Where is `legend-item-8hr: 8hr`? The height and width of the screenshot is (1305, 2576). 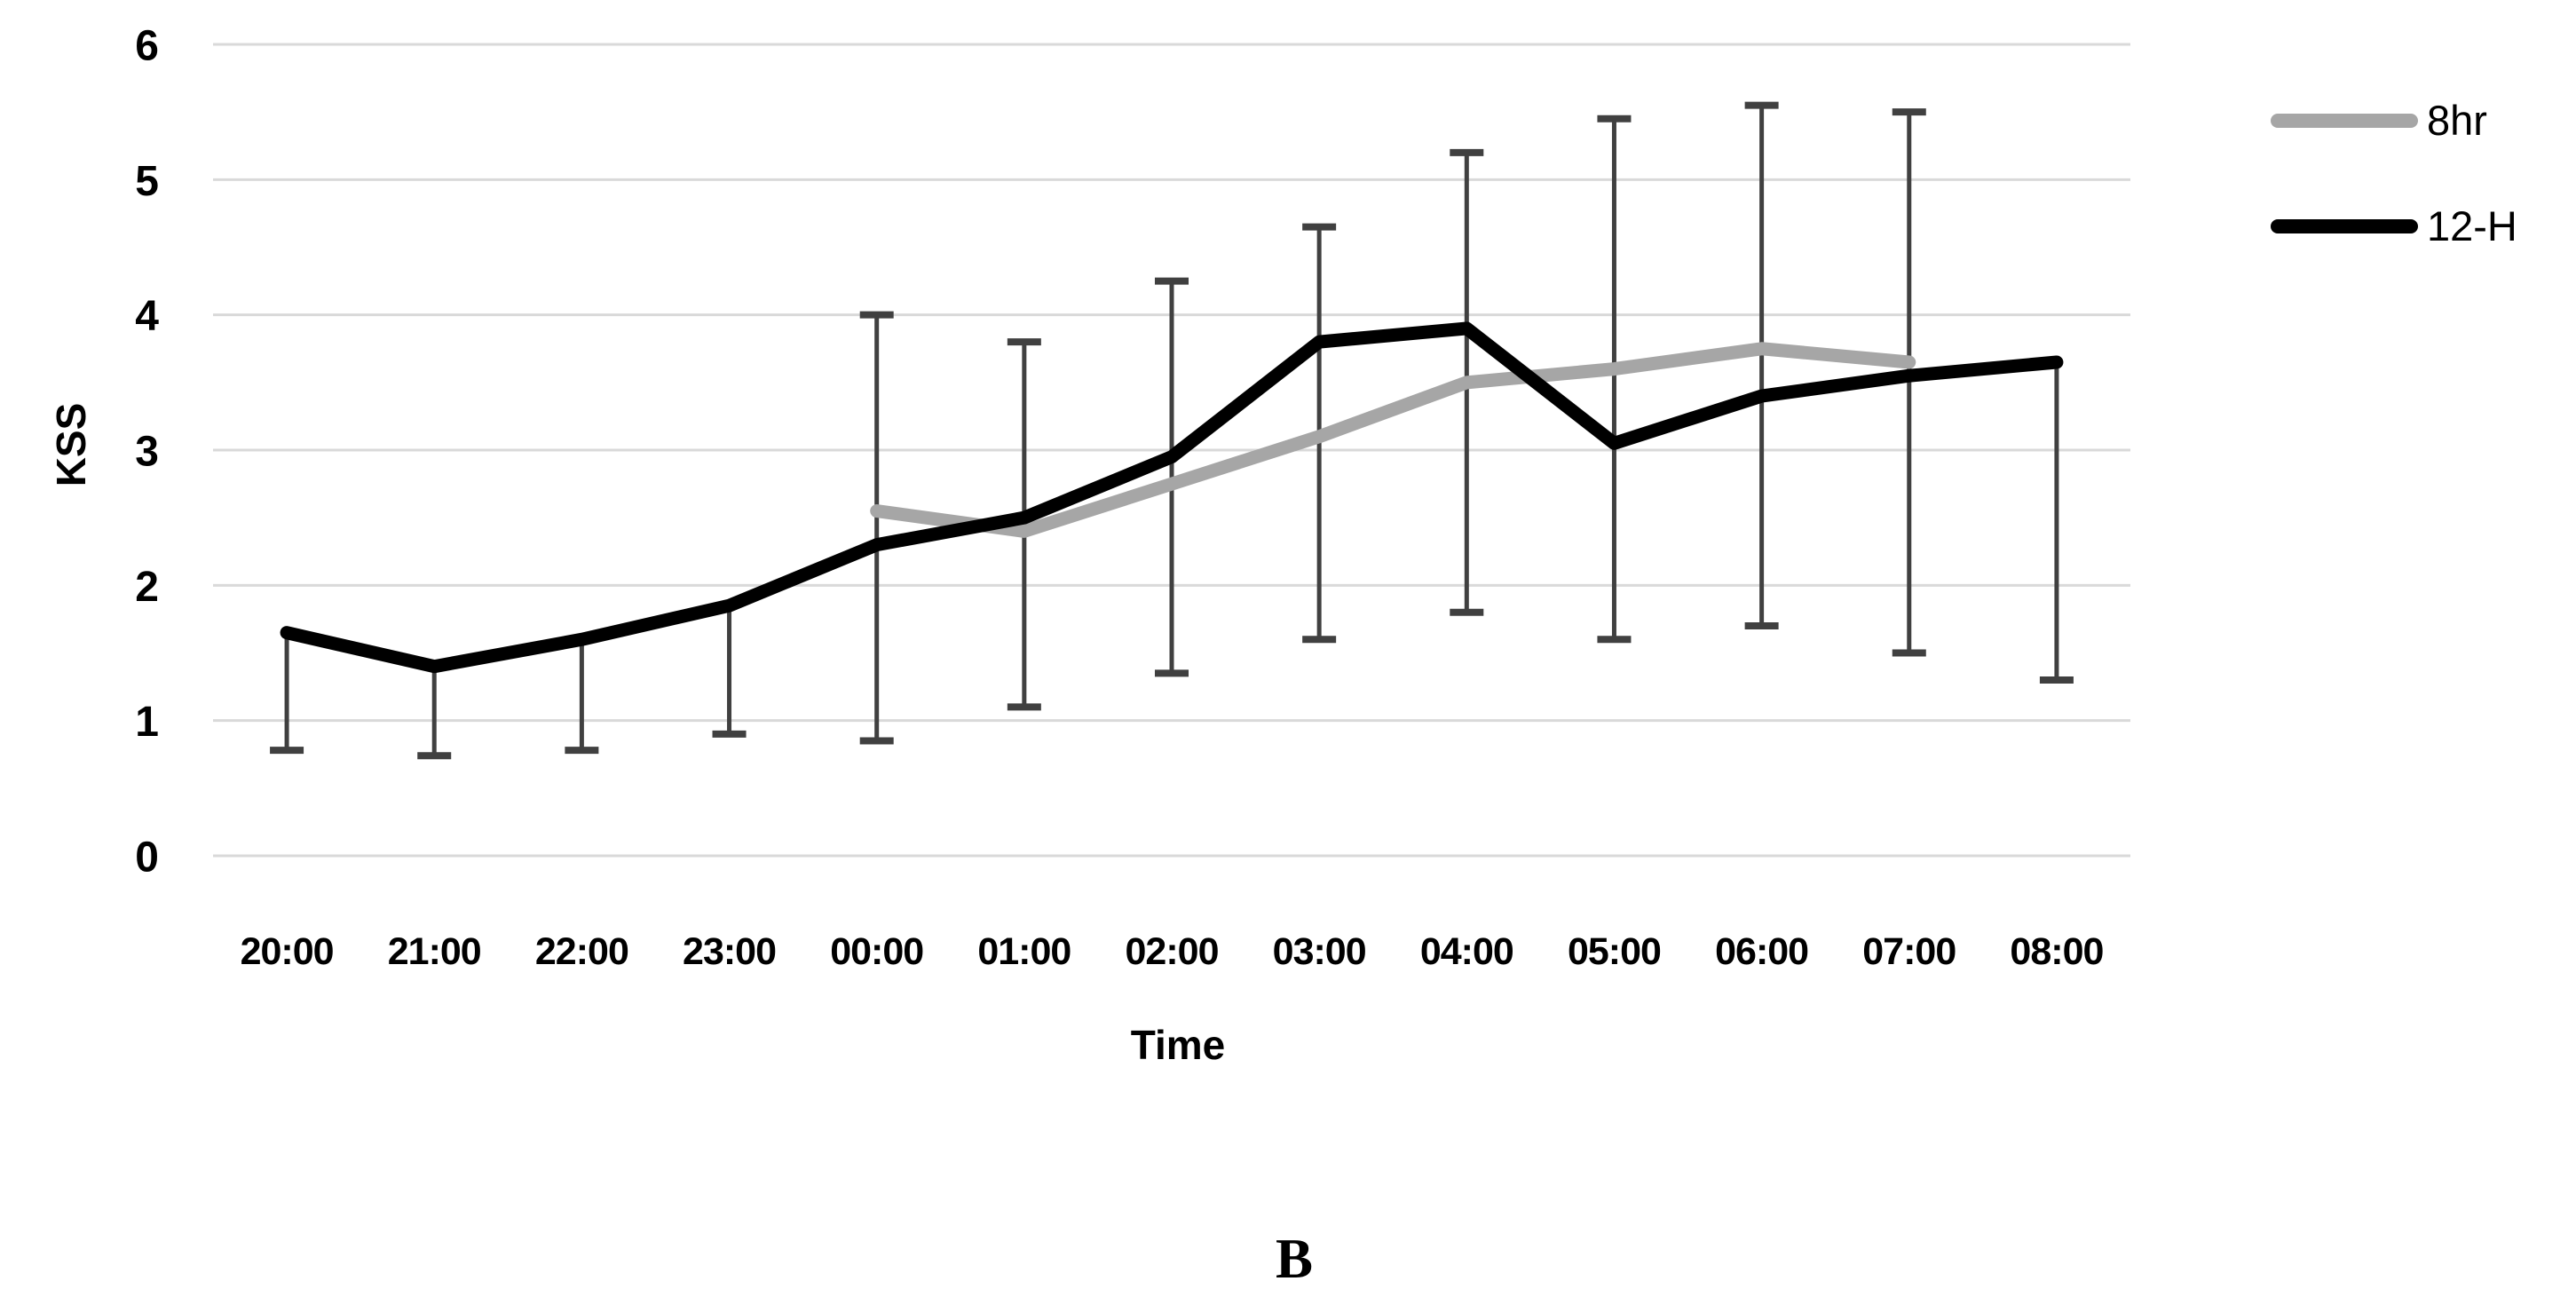
legend-item-8hr: 8hr is located at coordinates (2394, 120).